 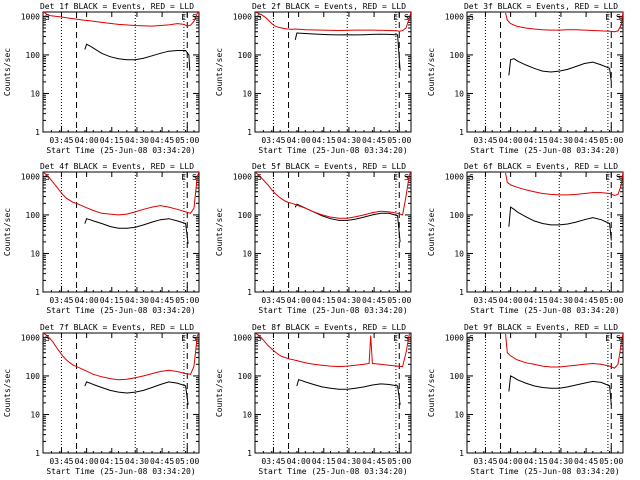 What do you see at coordinates (273, 461) in the screenshot?
I see `x-tick-label: 03:45` at bounding box center [273, 461].